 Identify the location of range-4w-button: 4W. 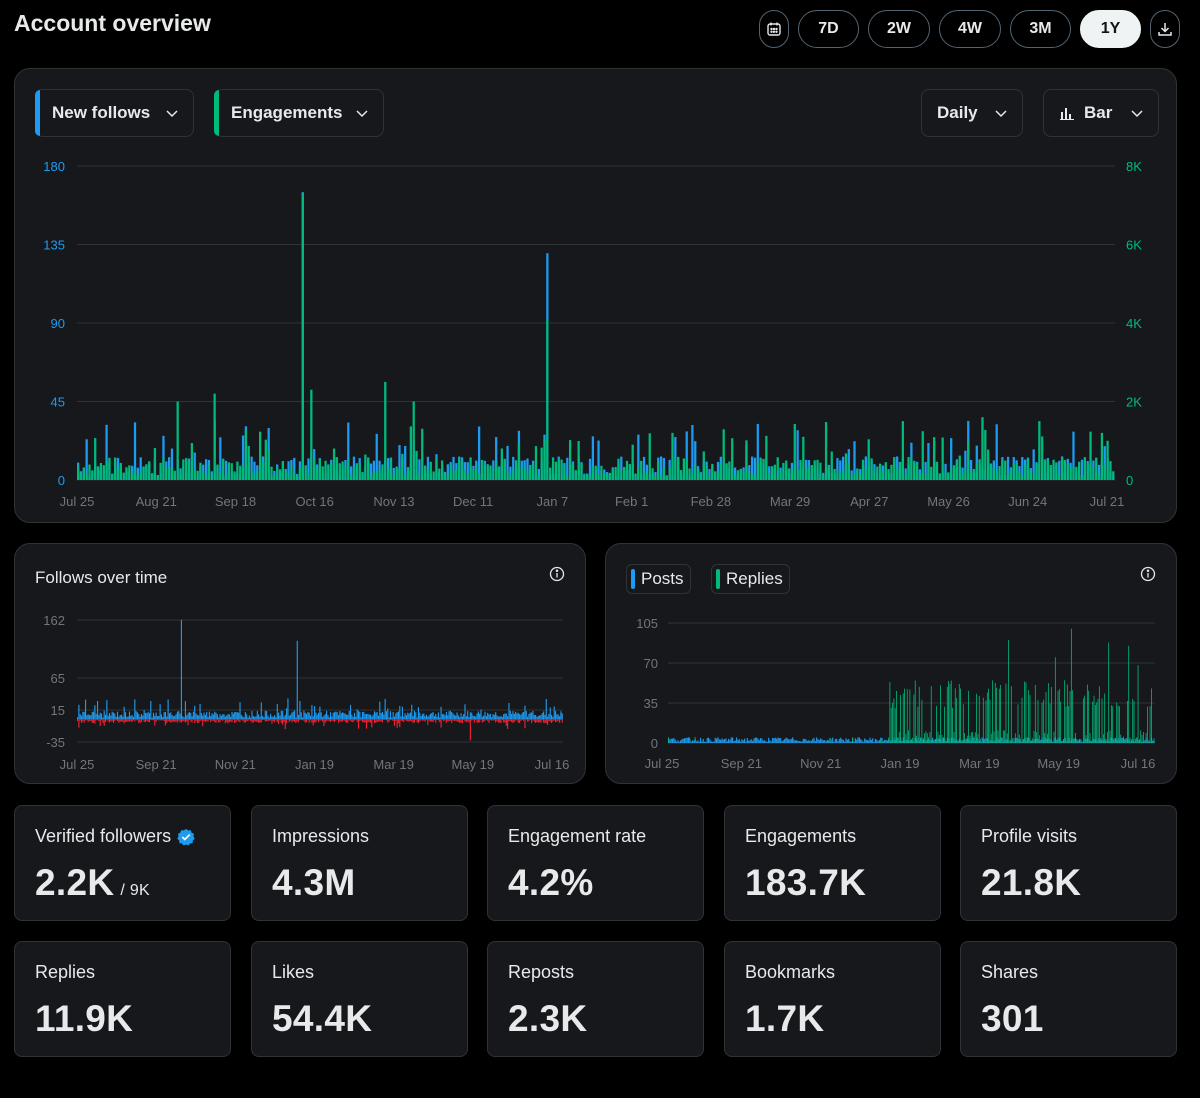
(970, 29).